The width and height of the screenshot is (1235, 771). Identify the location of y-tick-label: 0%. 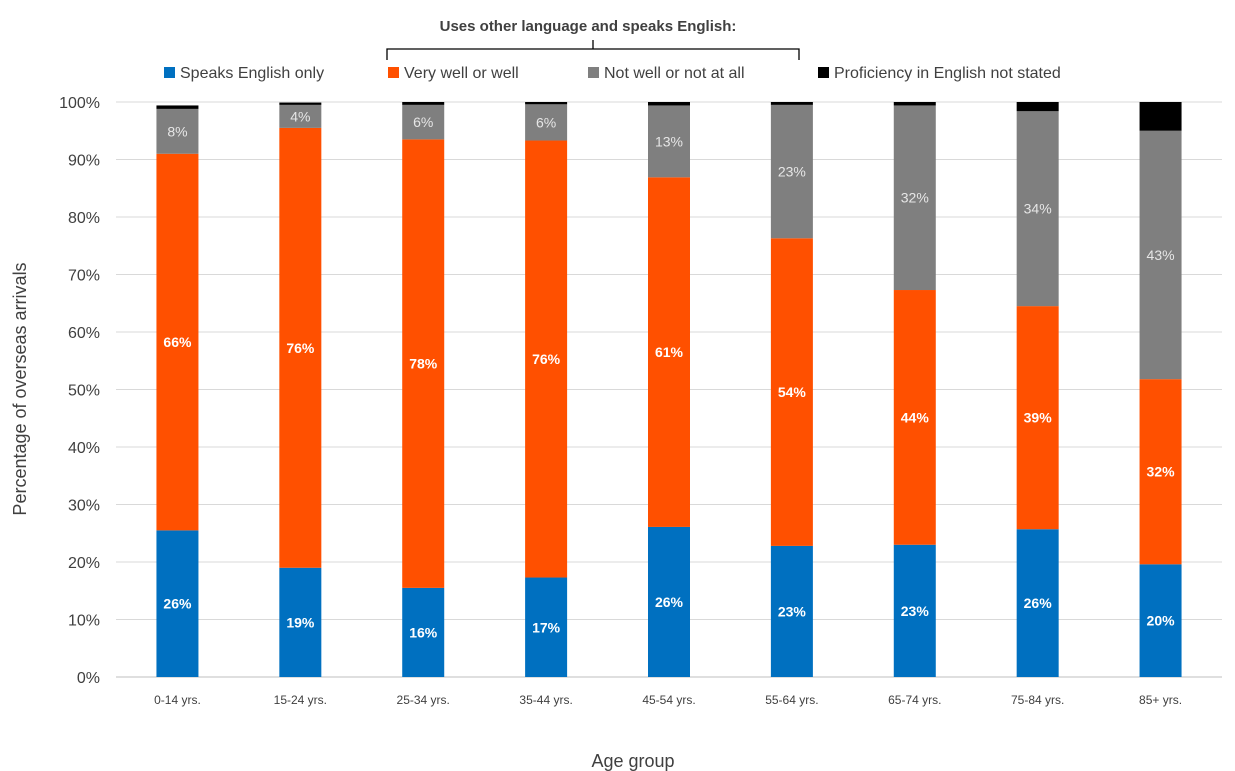
(88, 678).